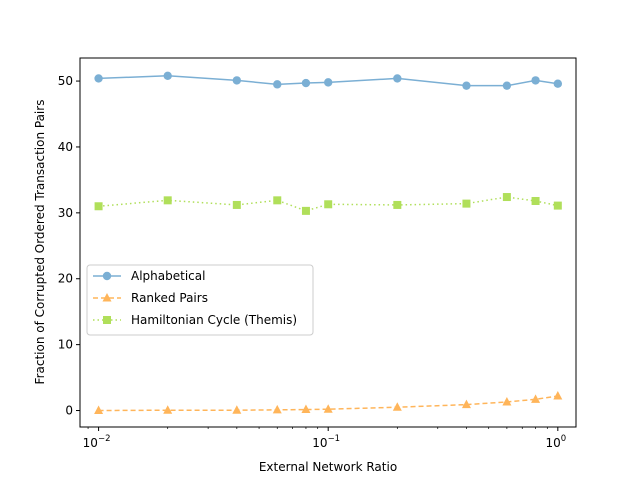  I want to click on series-line-ranked-pairs, so click(328, 403).